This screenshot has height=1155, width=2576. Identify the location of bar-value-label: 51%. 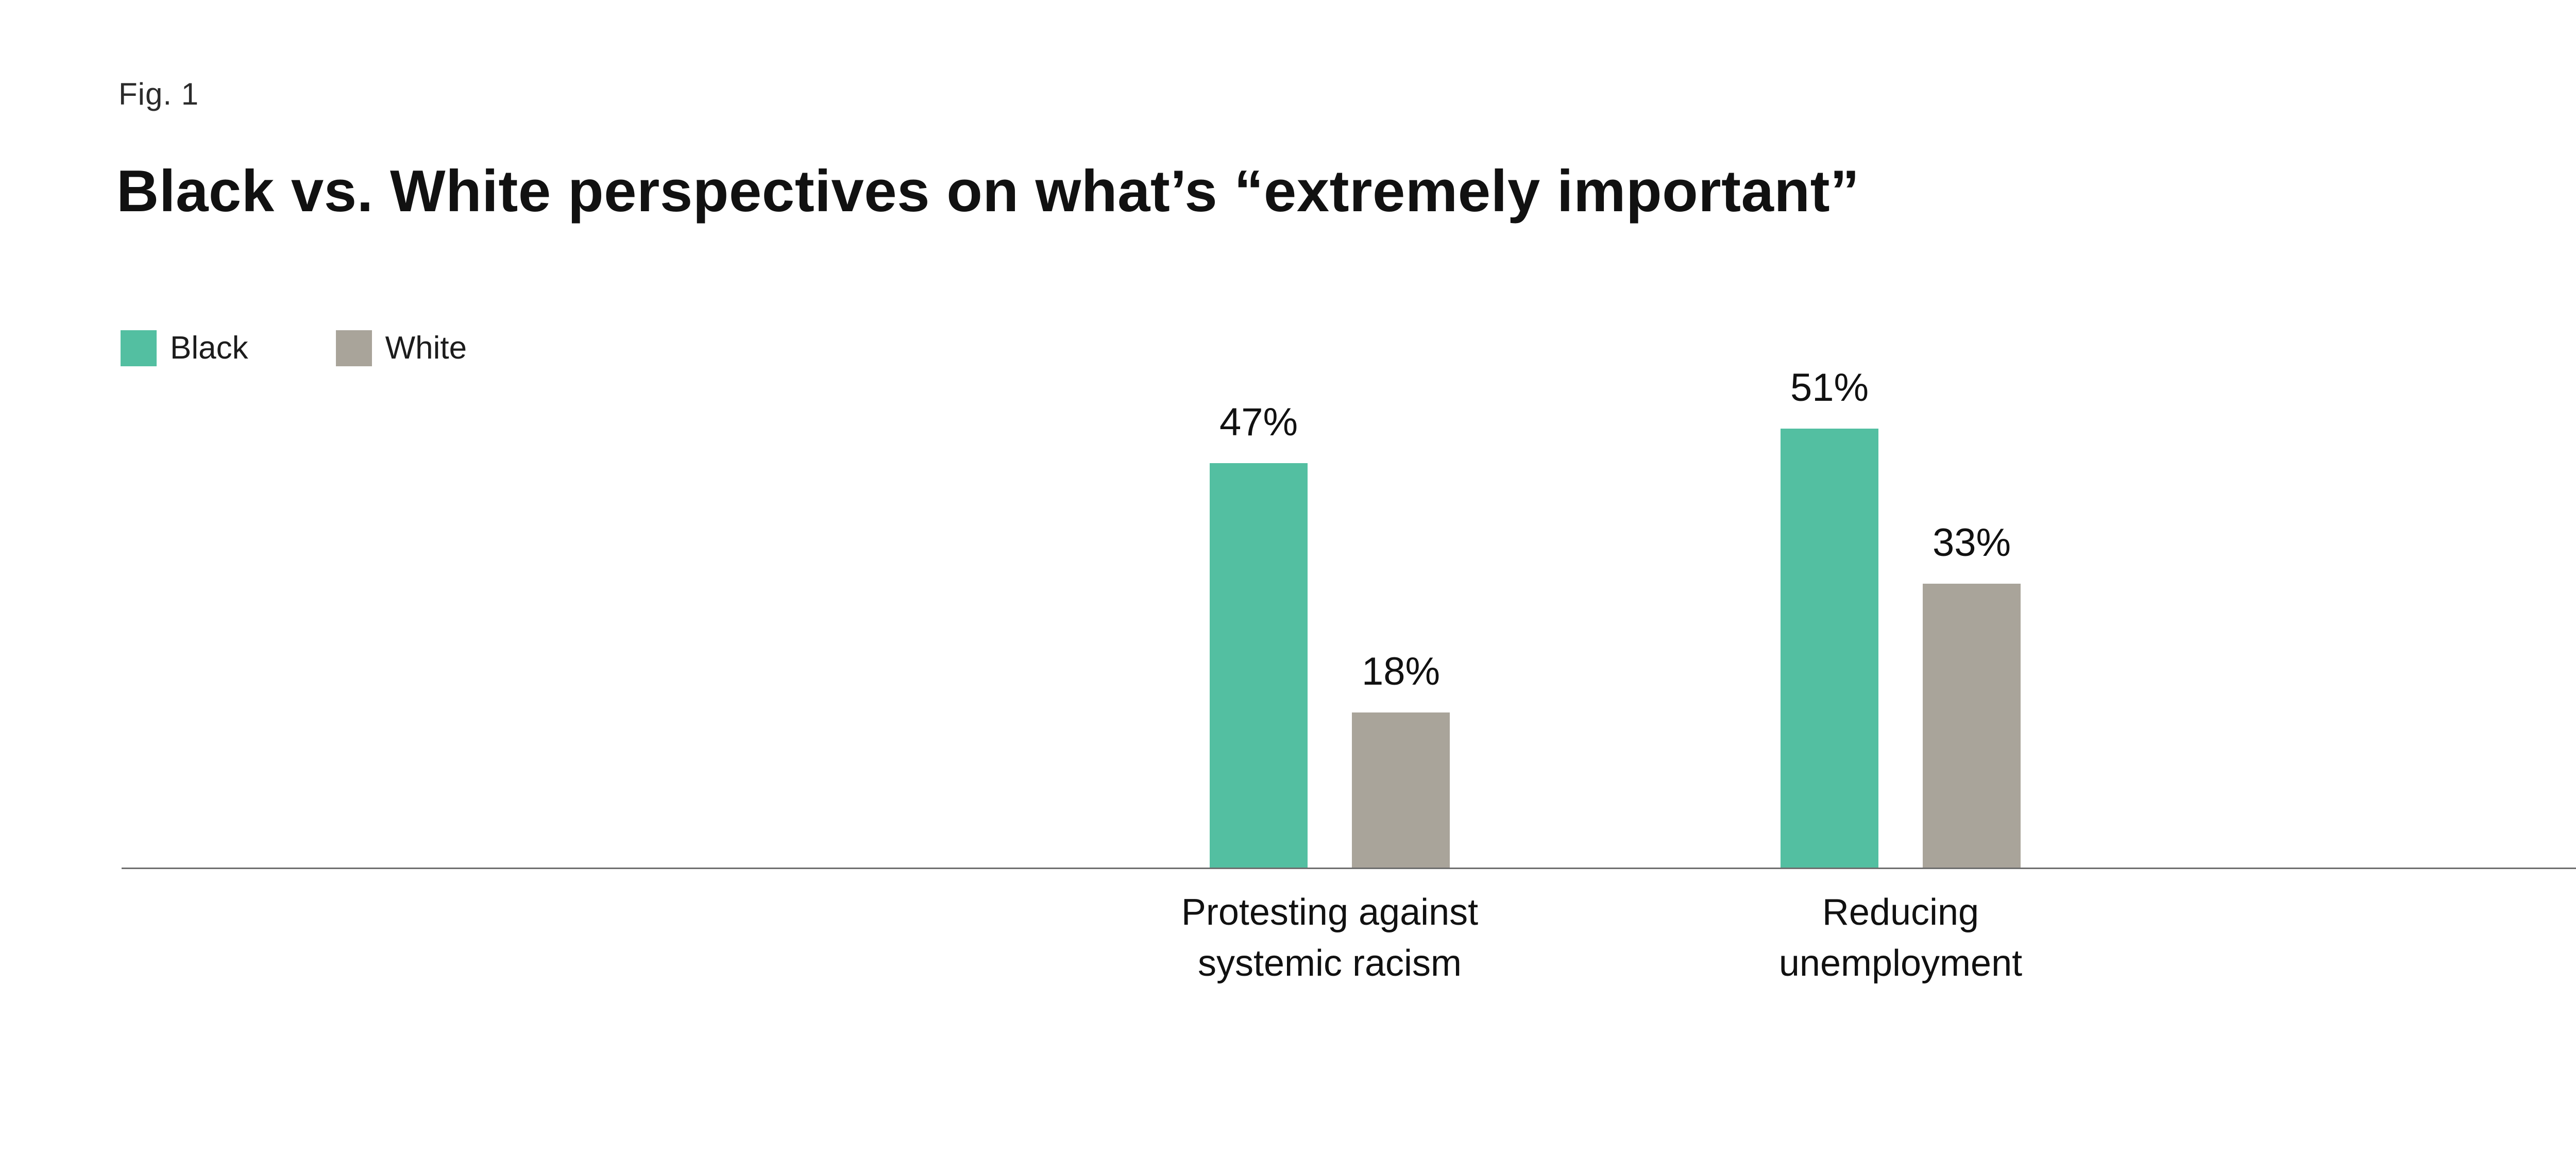
(1830, 388).